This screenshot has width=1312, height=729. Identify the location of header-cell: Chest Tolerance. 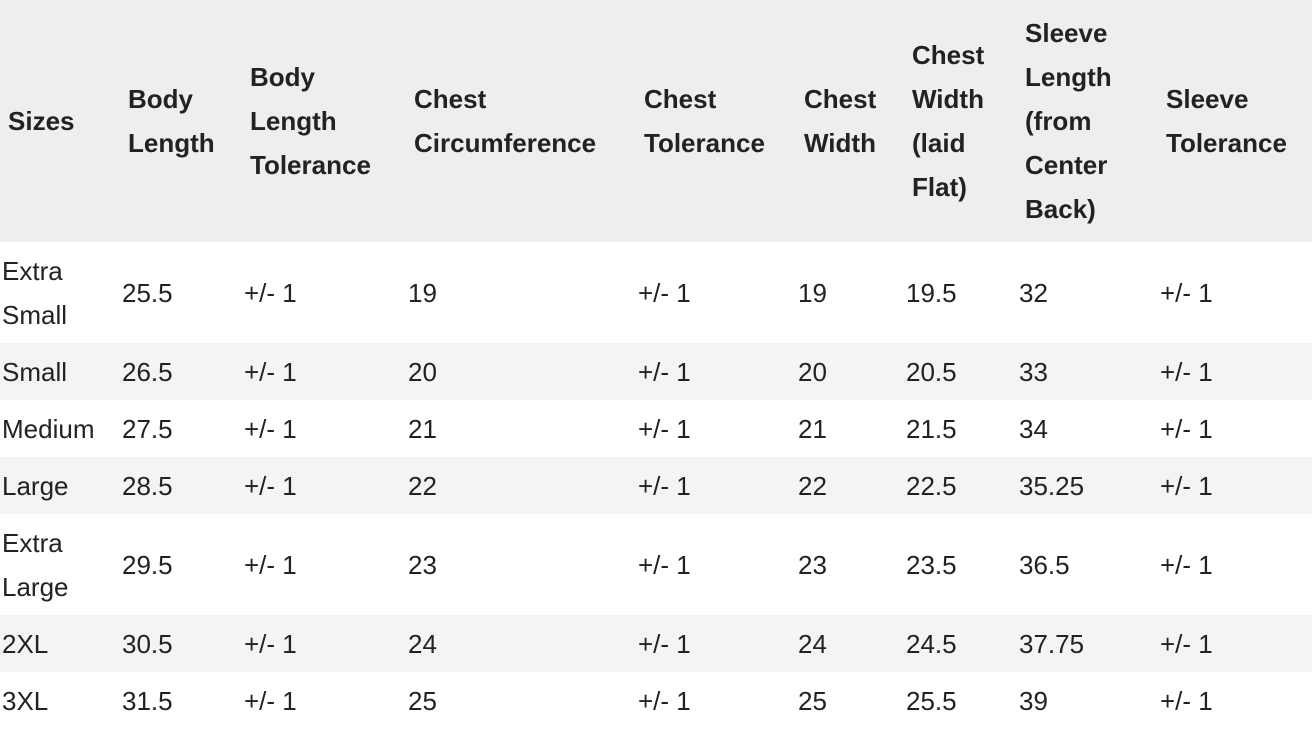
(716, 121).